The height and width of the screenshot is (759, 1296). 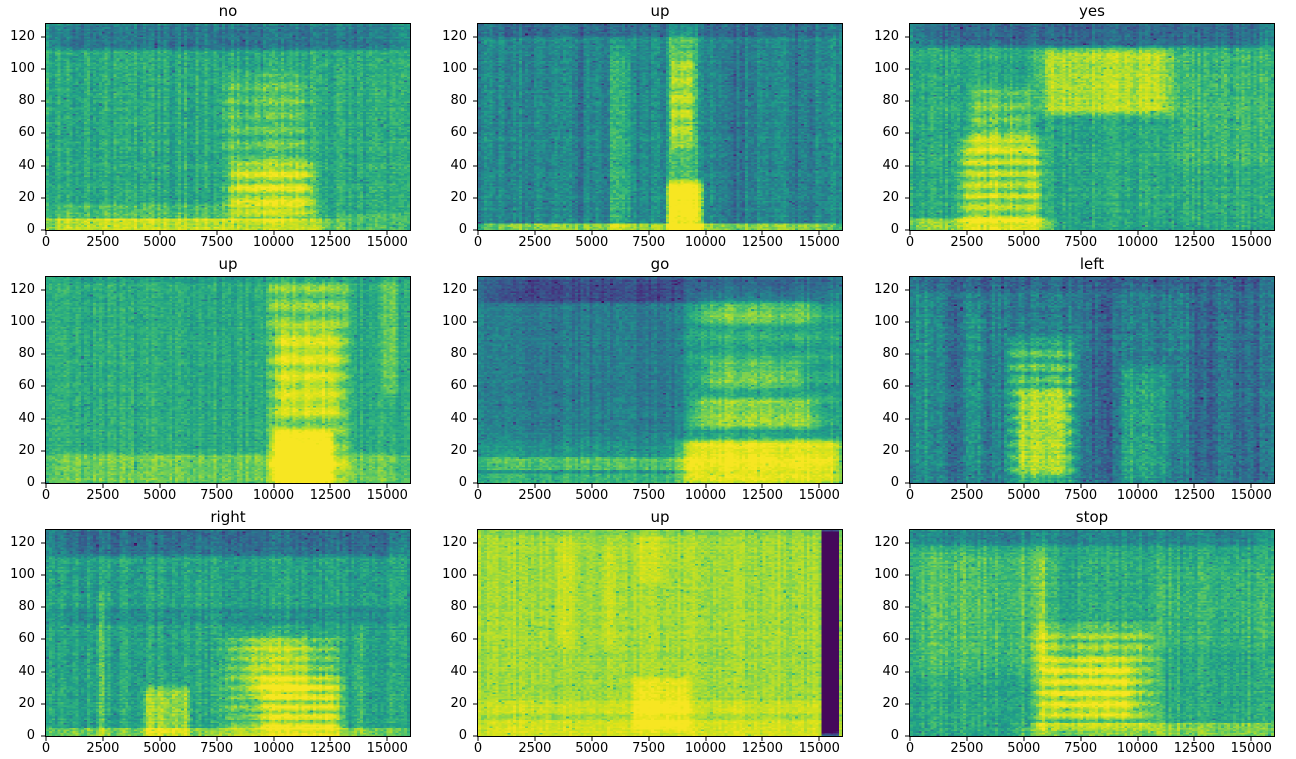 I want to click on panel-title: stop, so click(x=1092, y=517).